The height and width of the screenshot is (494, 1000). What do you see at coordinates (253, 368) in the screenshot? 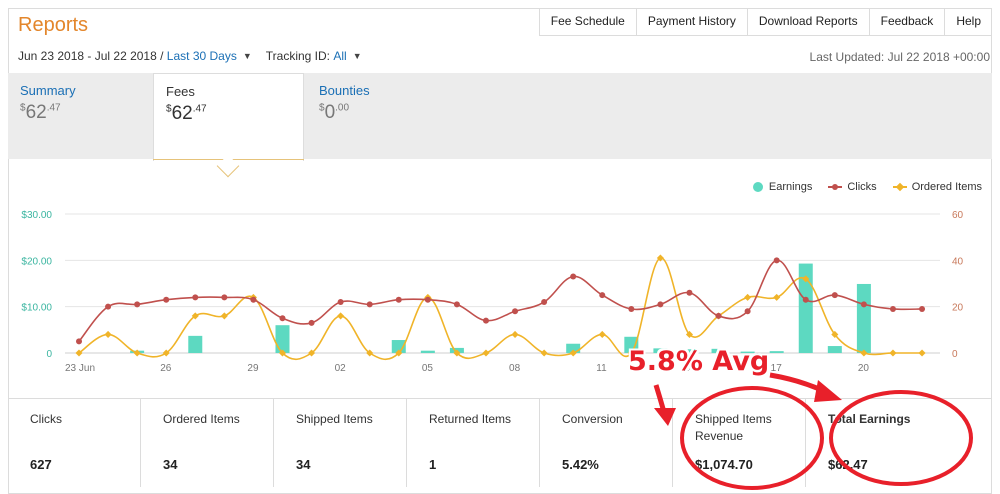
I see `x-axis-tick: 29` at bounding box center [253, 368].